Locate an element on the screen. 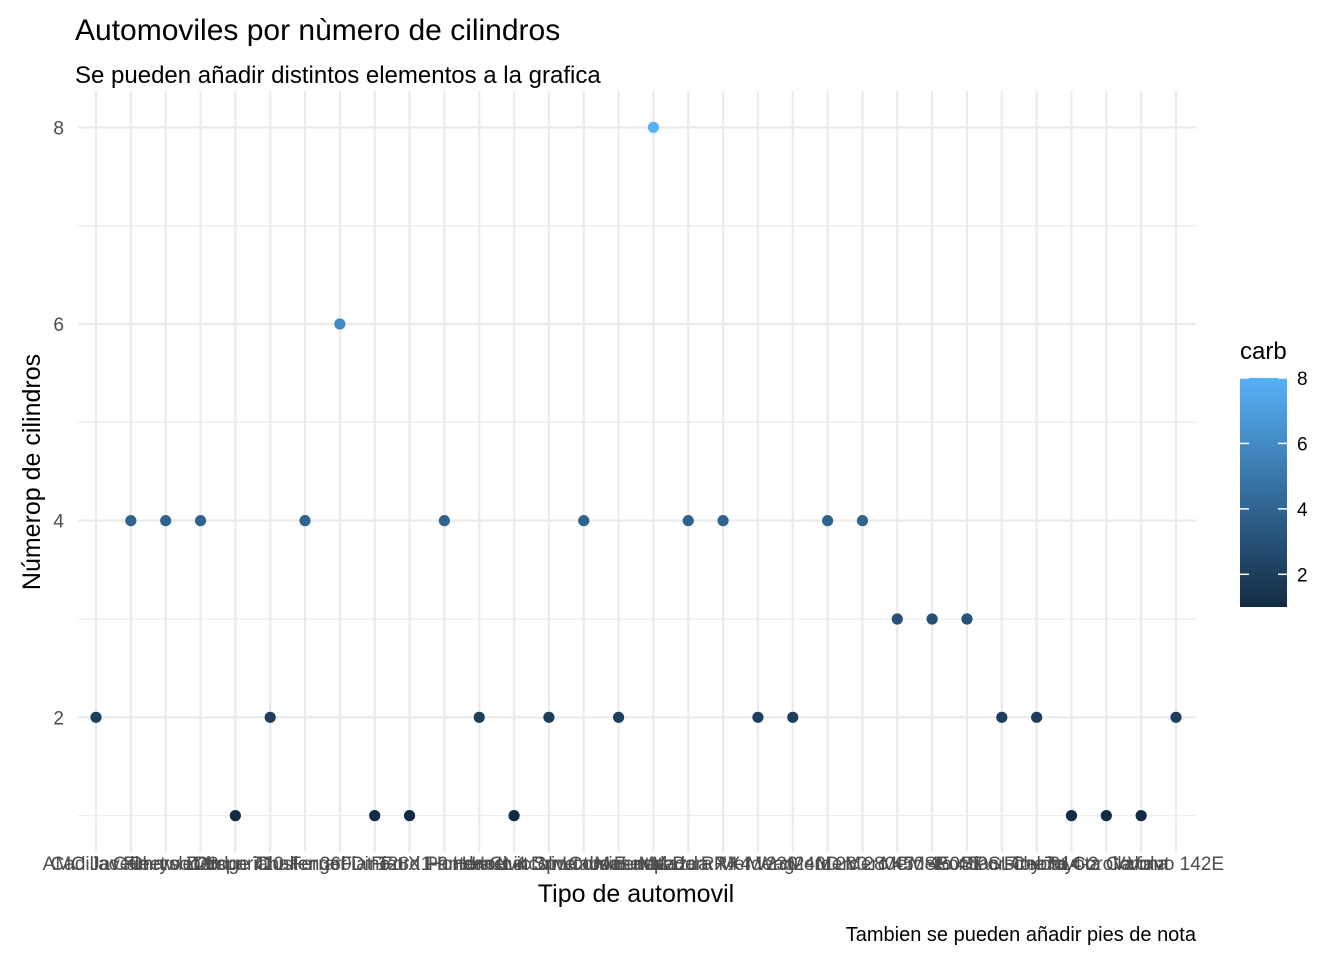 This screenshot has width=1344, height=960. x-tick-label: Pontiac Firebird is located at coordinates (1001, 864).